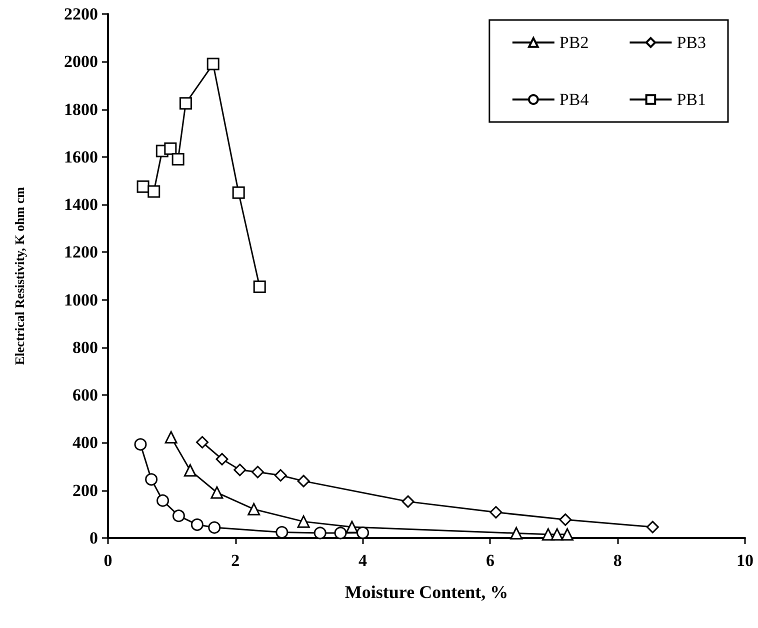 This screenshot has height=628, width=758. Describe the element at coordinates (81, 62) in the screenshot. I see `y-tick-label: 2000` at that location.